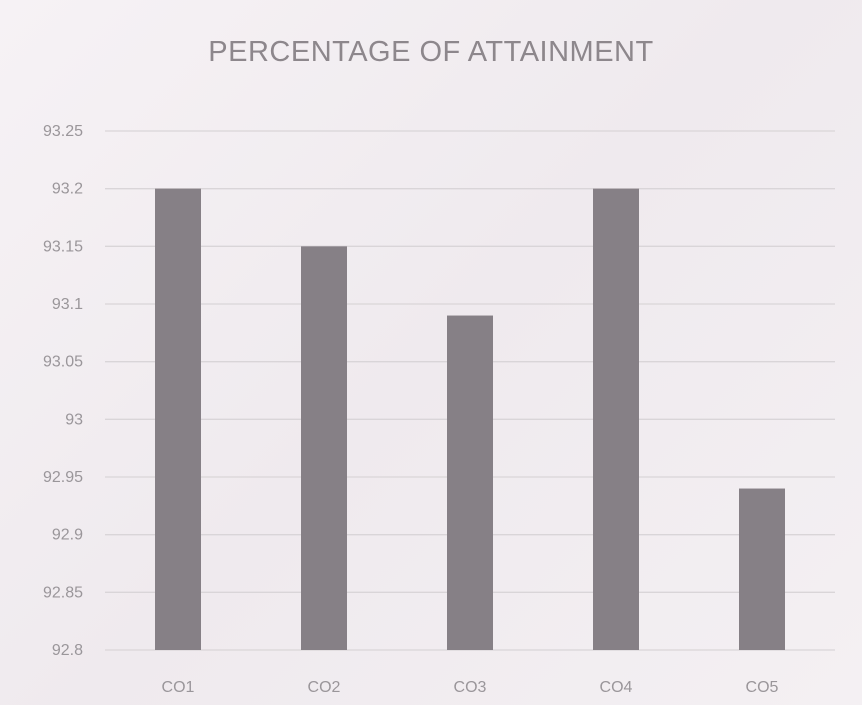  I want to click on y-tick-label: 92.9, so click(67, 535).